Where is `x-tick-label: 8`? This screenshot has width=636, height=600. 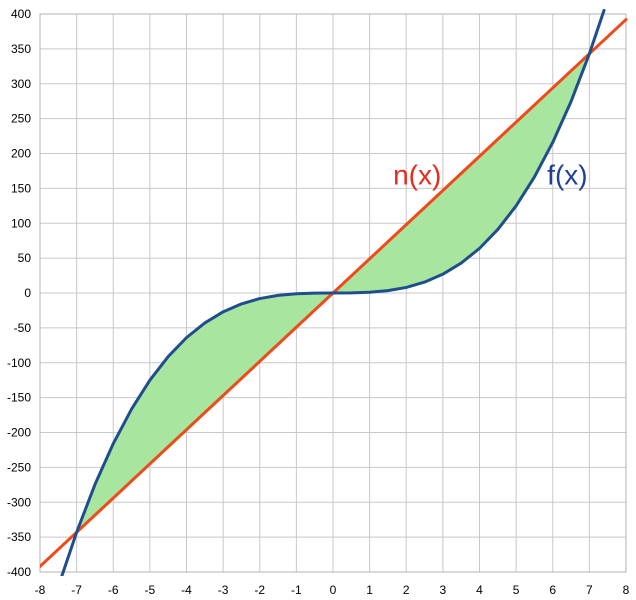 x-tick-label: 8 is located at coordinates (626, 590).